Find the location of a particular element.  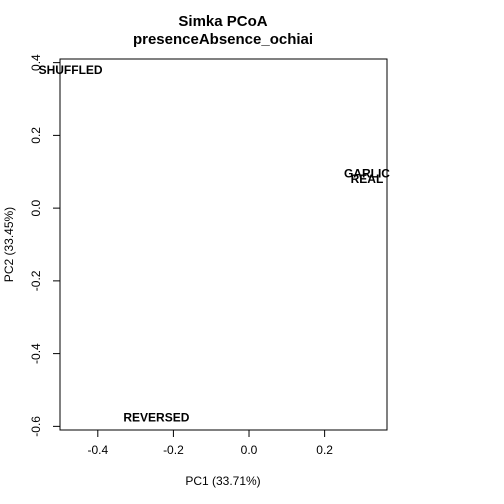

x-tick-label: 0.0 is located at coordinates (249, 450).